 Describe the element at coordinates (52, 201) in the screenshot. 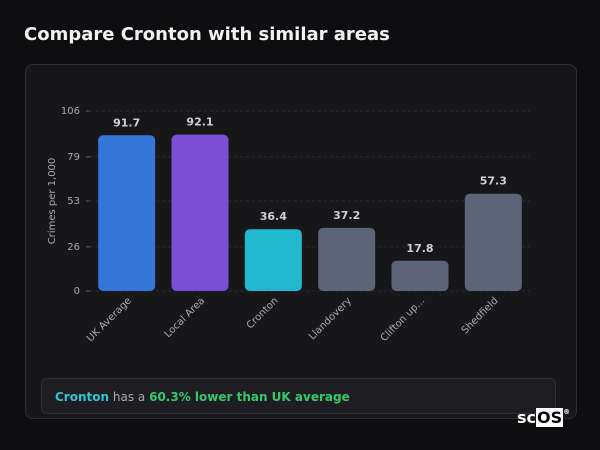

I see `y-axis-label: Crimes per 1,000` at that location.